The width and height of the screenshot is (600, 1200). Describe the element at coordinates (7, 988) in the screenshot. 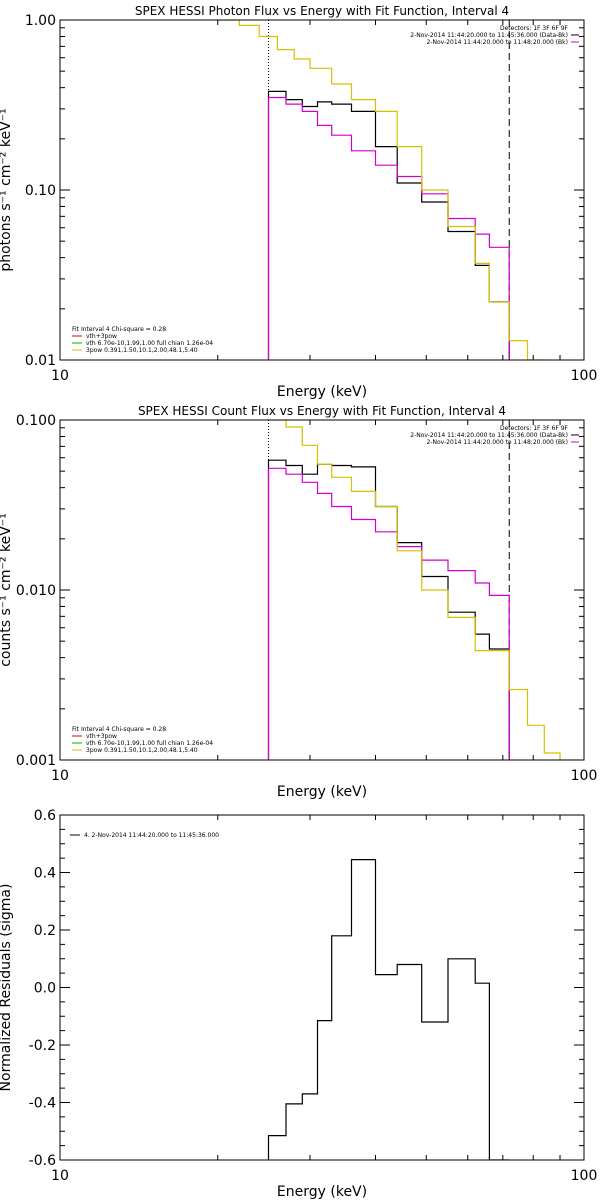

I see `y-axis-label: Normalized Residuals (sigma)` at that location.